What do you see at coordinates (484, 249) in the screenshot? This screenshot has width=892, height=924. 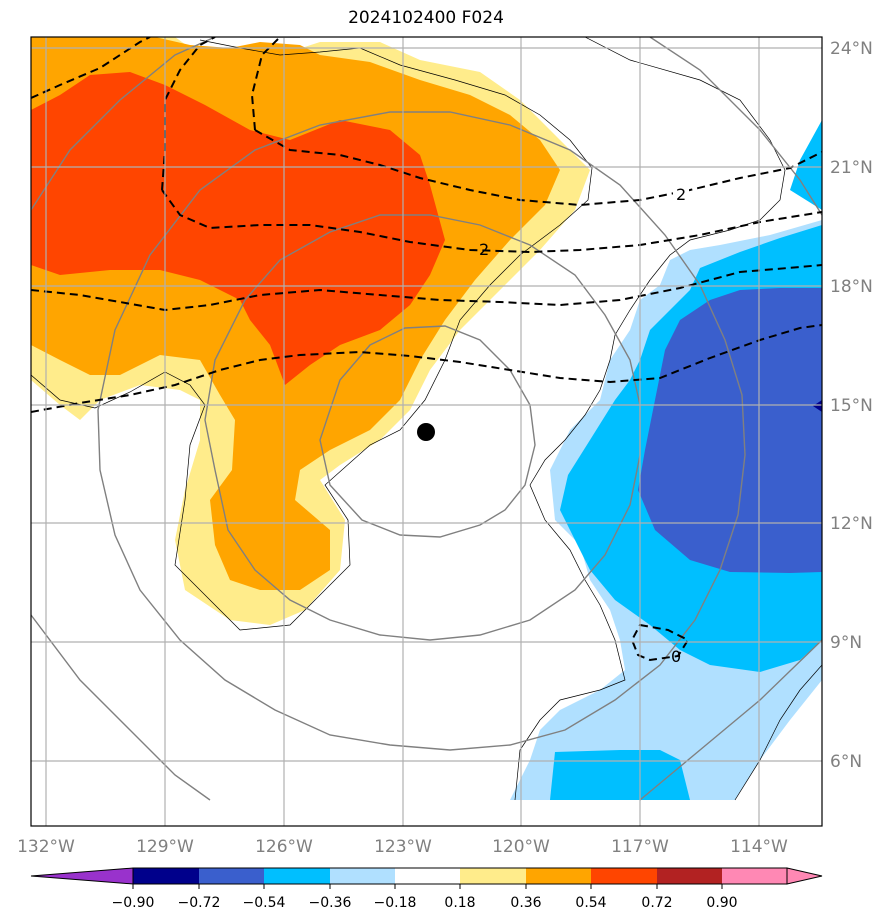 I see `contour-label-2-lower: 2` at bounding box center [484, 249].